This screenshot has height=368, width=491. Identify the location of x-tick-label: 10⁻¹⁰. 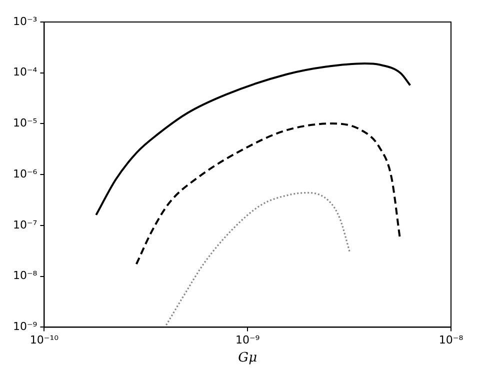
(45, 340).